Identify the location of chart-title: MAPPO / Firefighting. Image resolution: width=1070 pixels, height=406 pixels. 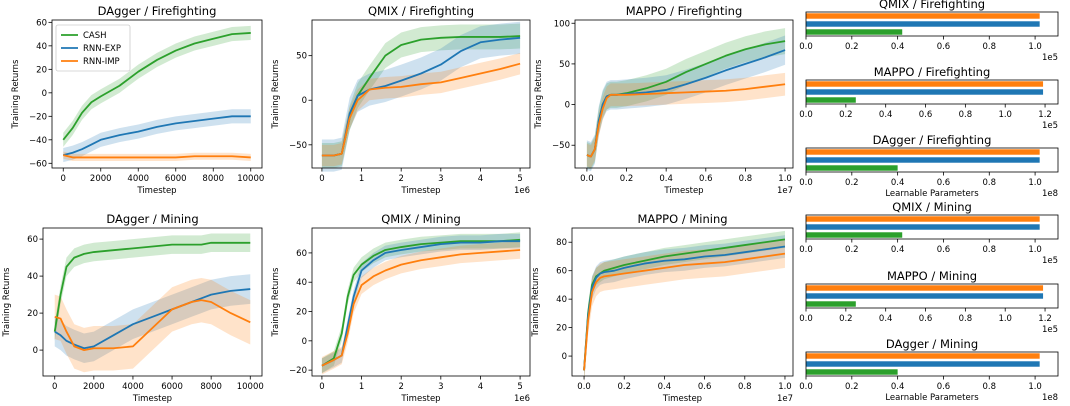
(684, 11).